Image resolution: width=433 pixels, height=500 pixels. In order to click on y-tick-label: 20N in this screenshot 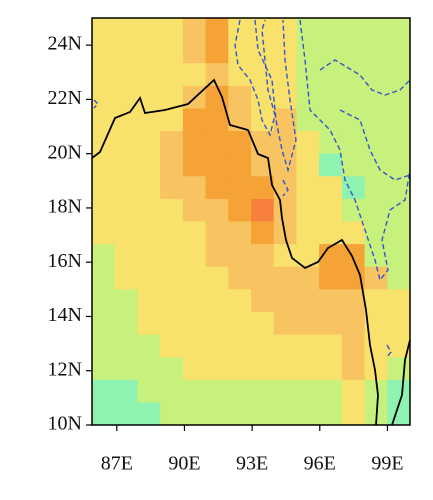, I will do `click(65, 152)`.